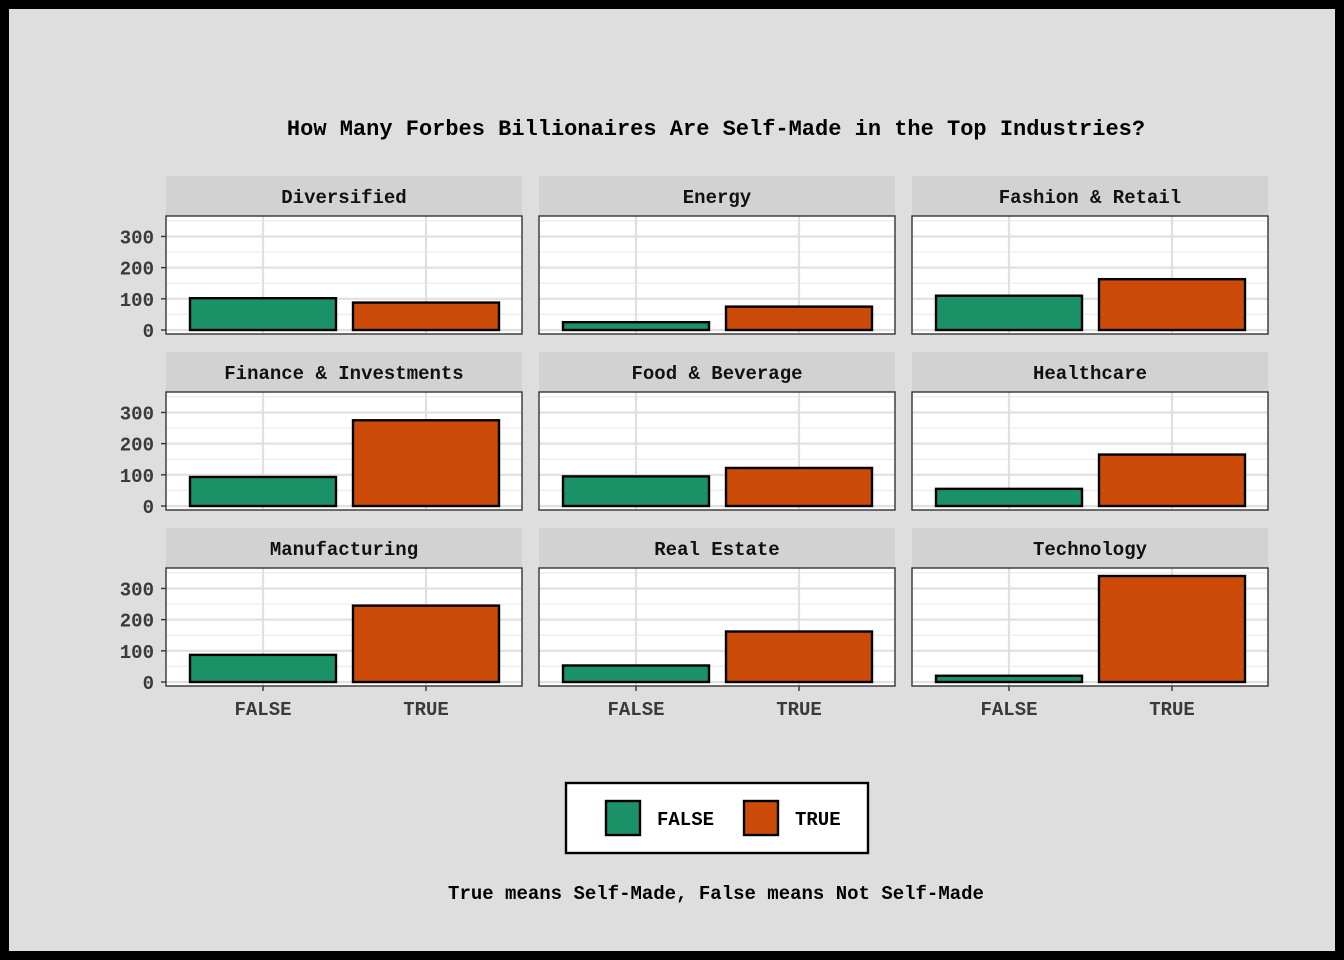 The width and height of the screenshot is (1344, 960). I want to click on panel-fashion-and-retail: Fashion & Retail, so click(1090, 255).